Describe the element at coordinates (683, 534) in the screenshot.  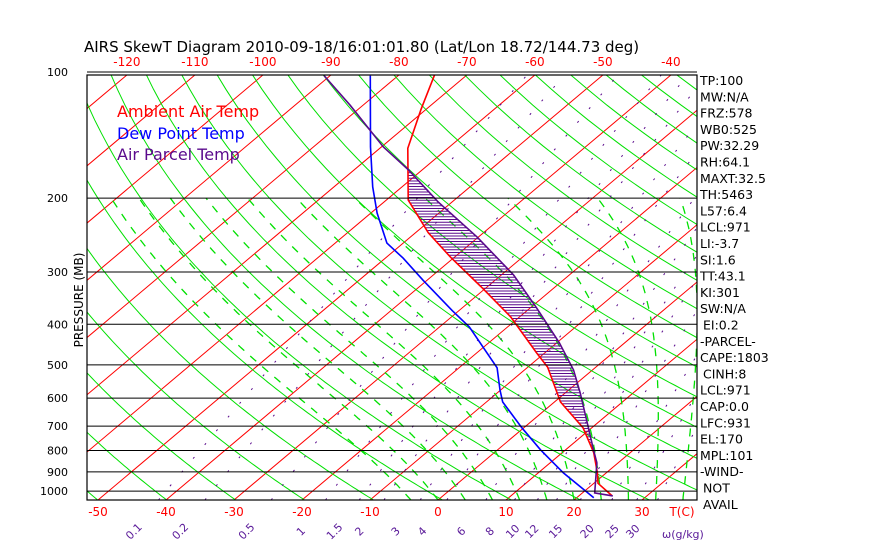
I see `mixing-ratio-label: ω(g/kg)` at that location.